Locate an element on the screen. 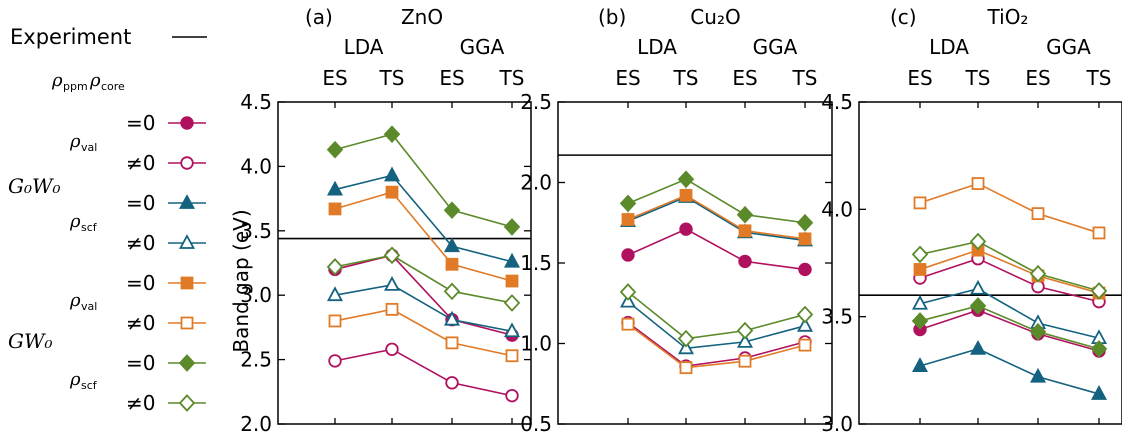  y-tick-label: 4.5 is located at coordinates (256, 102).